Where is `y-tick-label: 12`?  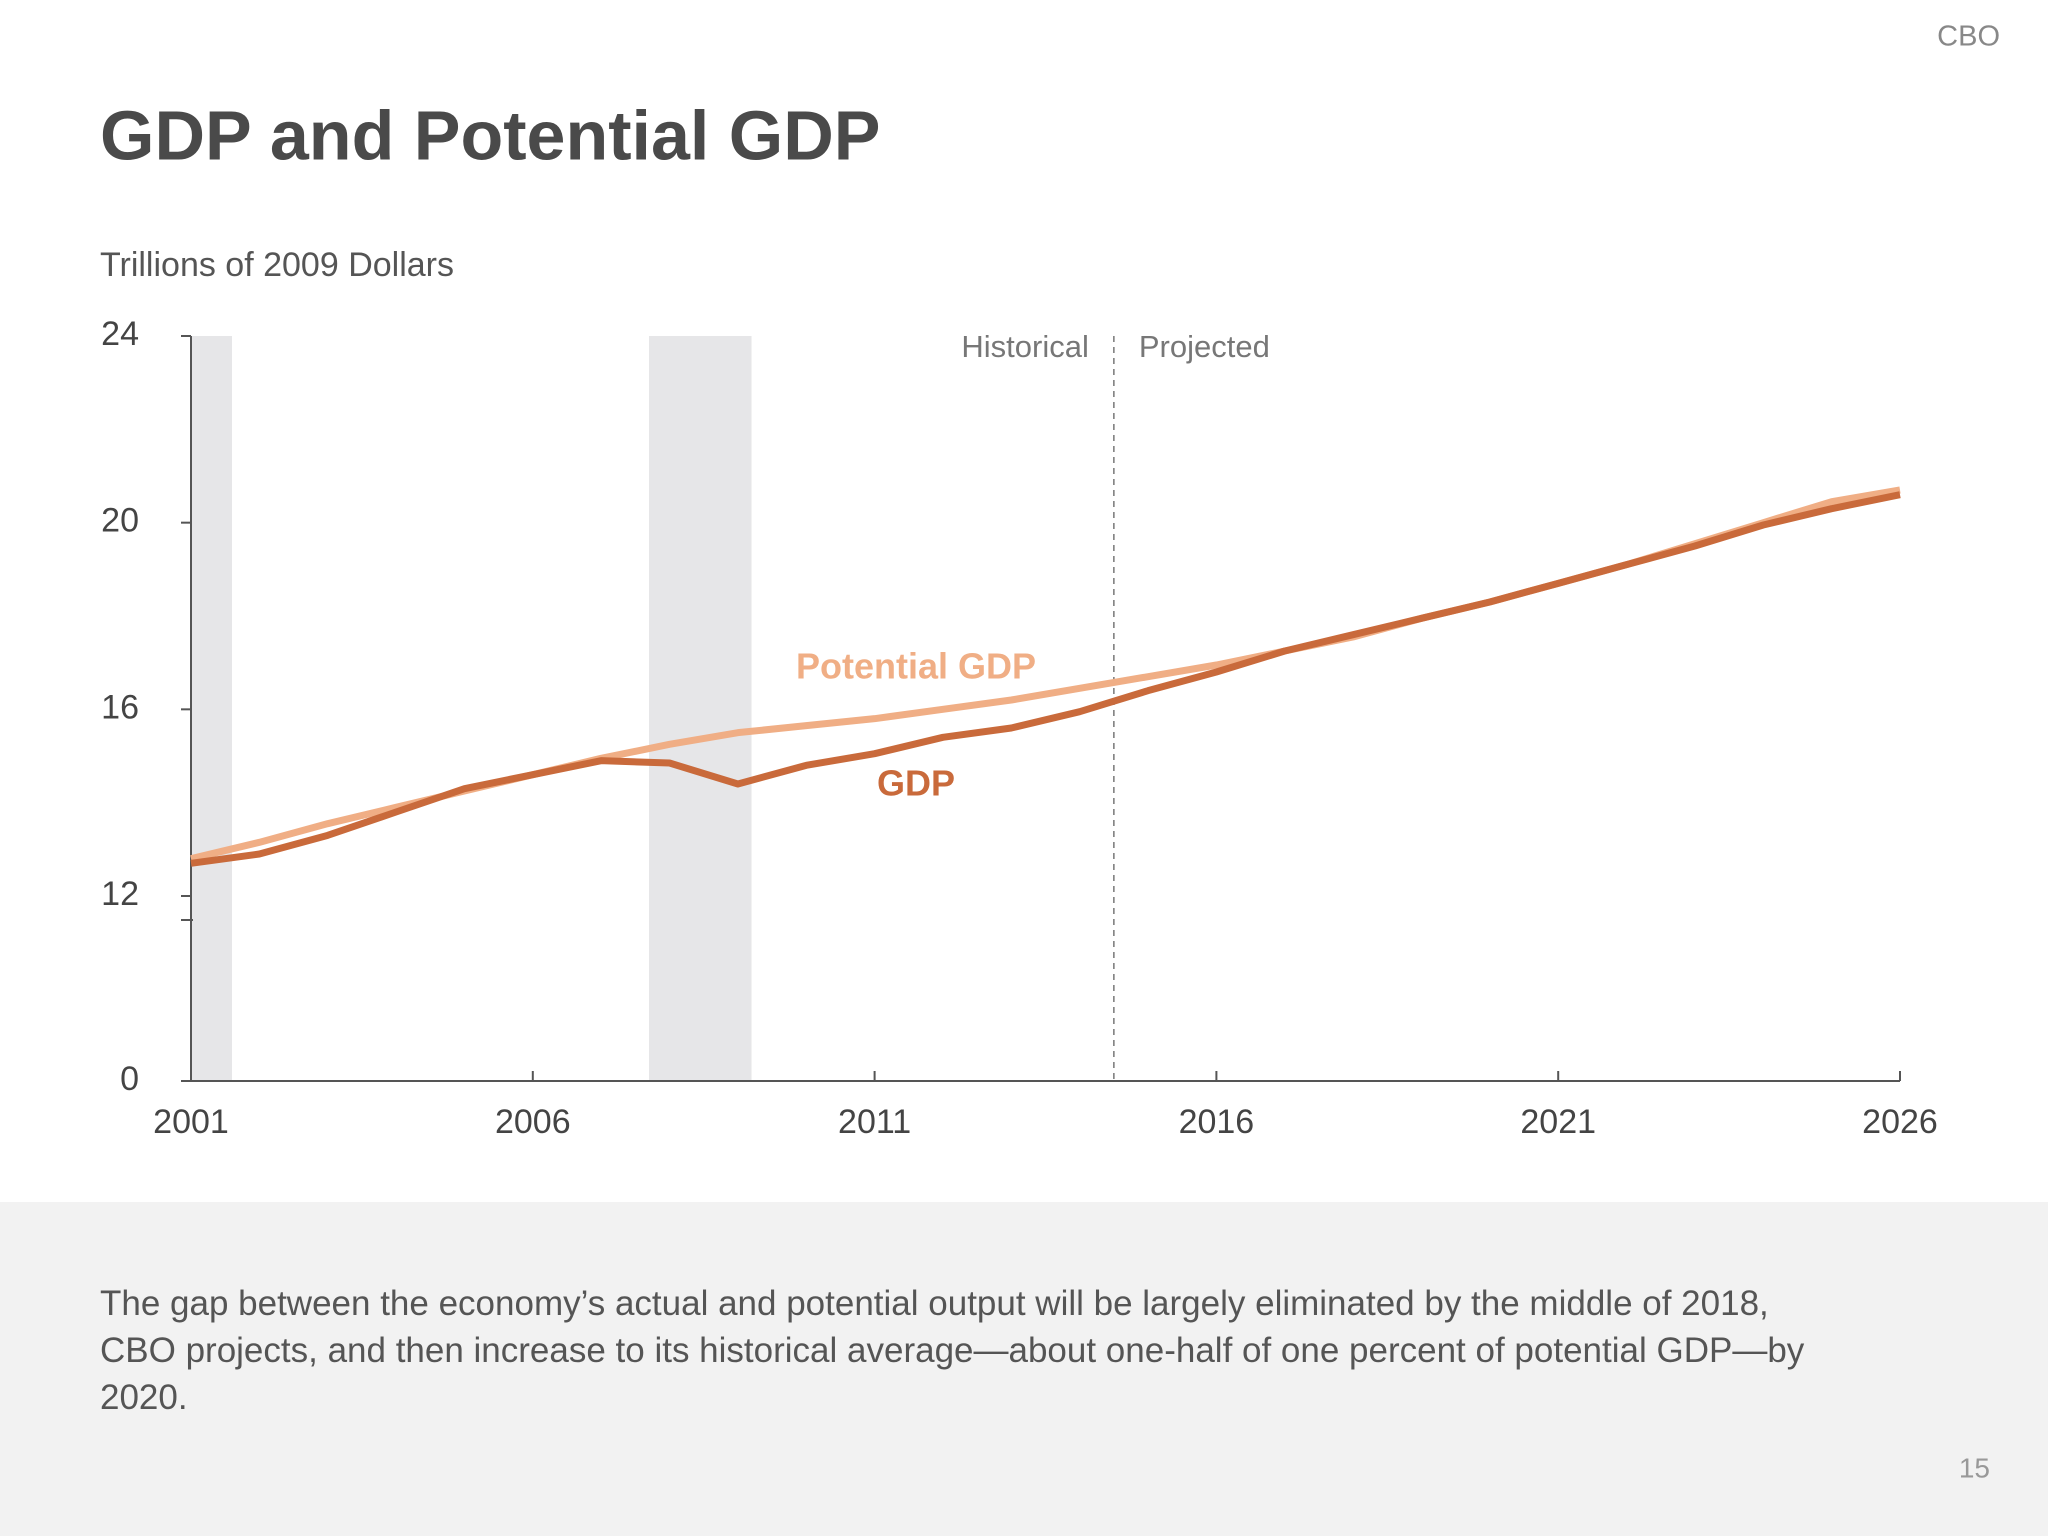 y-tick-label: 12 is located at coordinates (120, 894).